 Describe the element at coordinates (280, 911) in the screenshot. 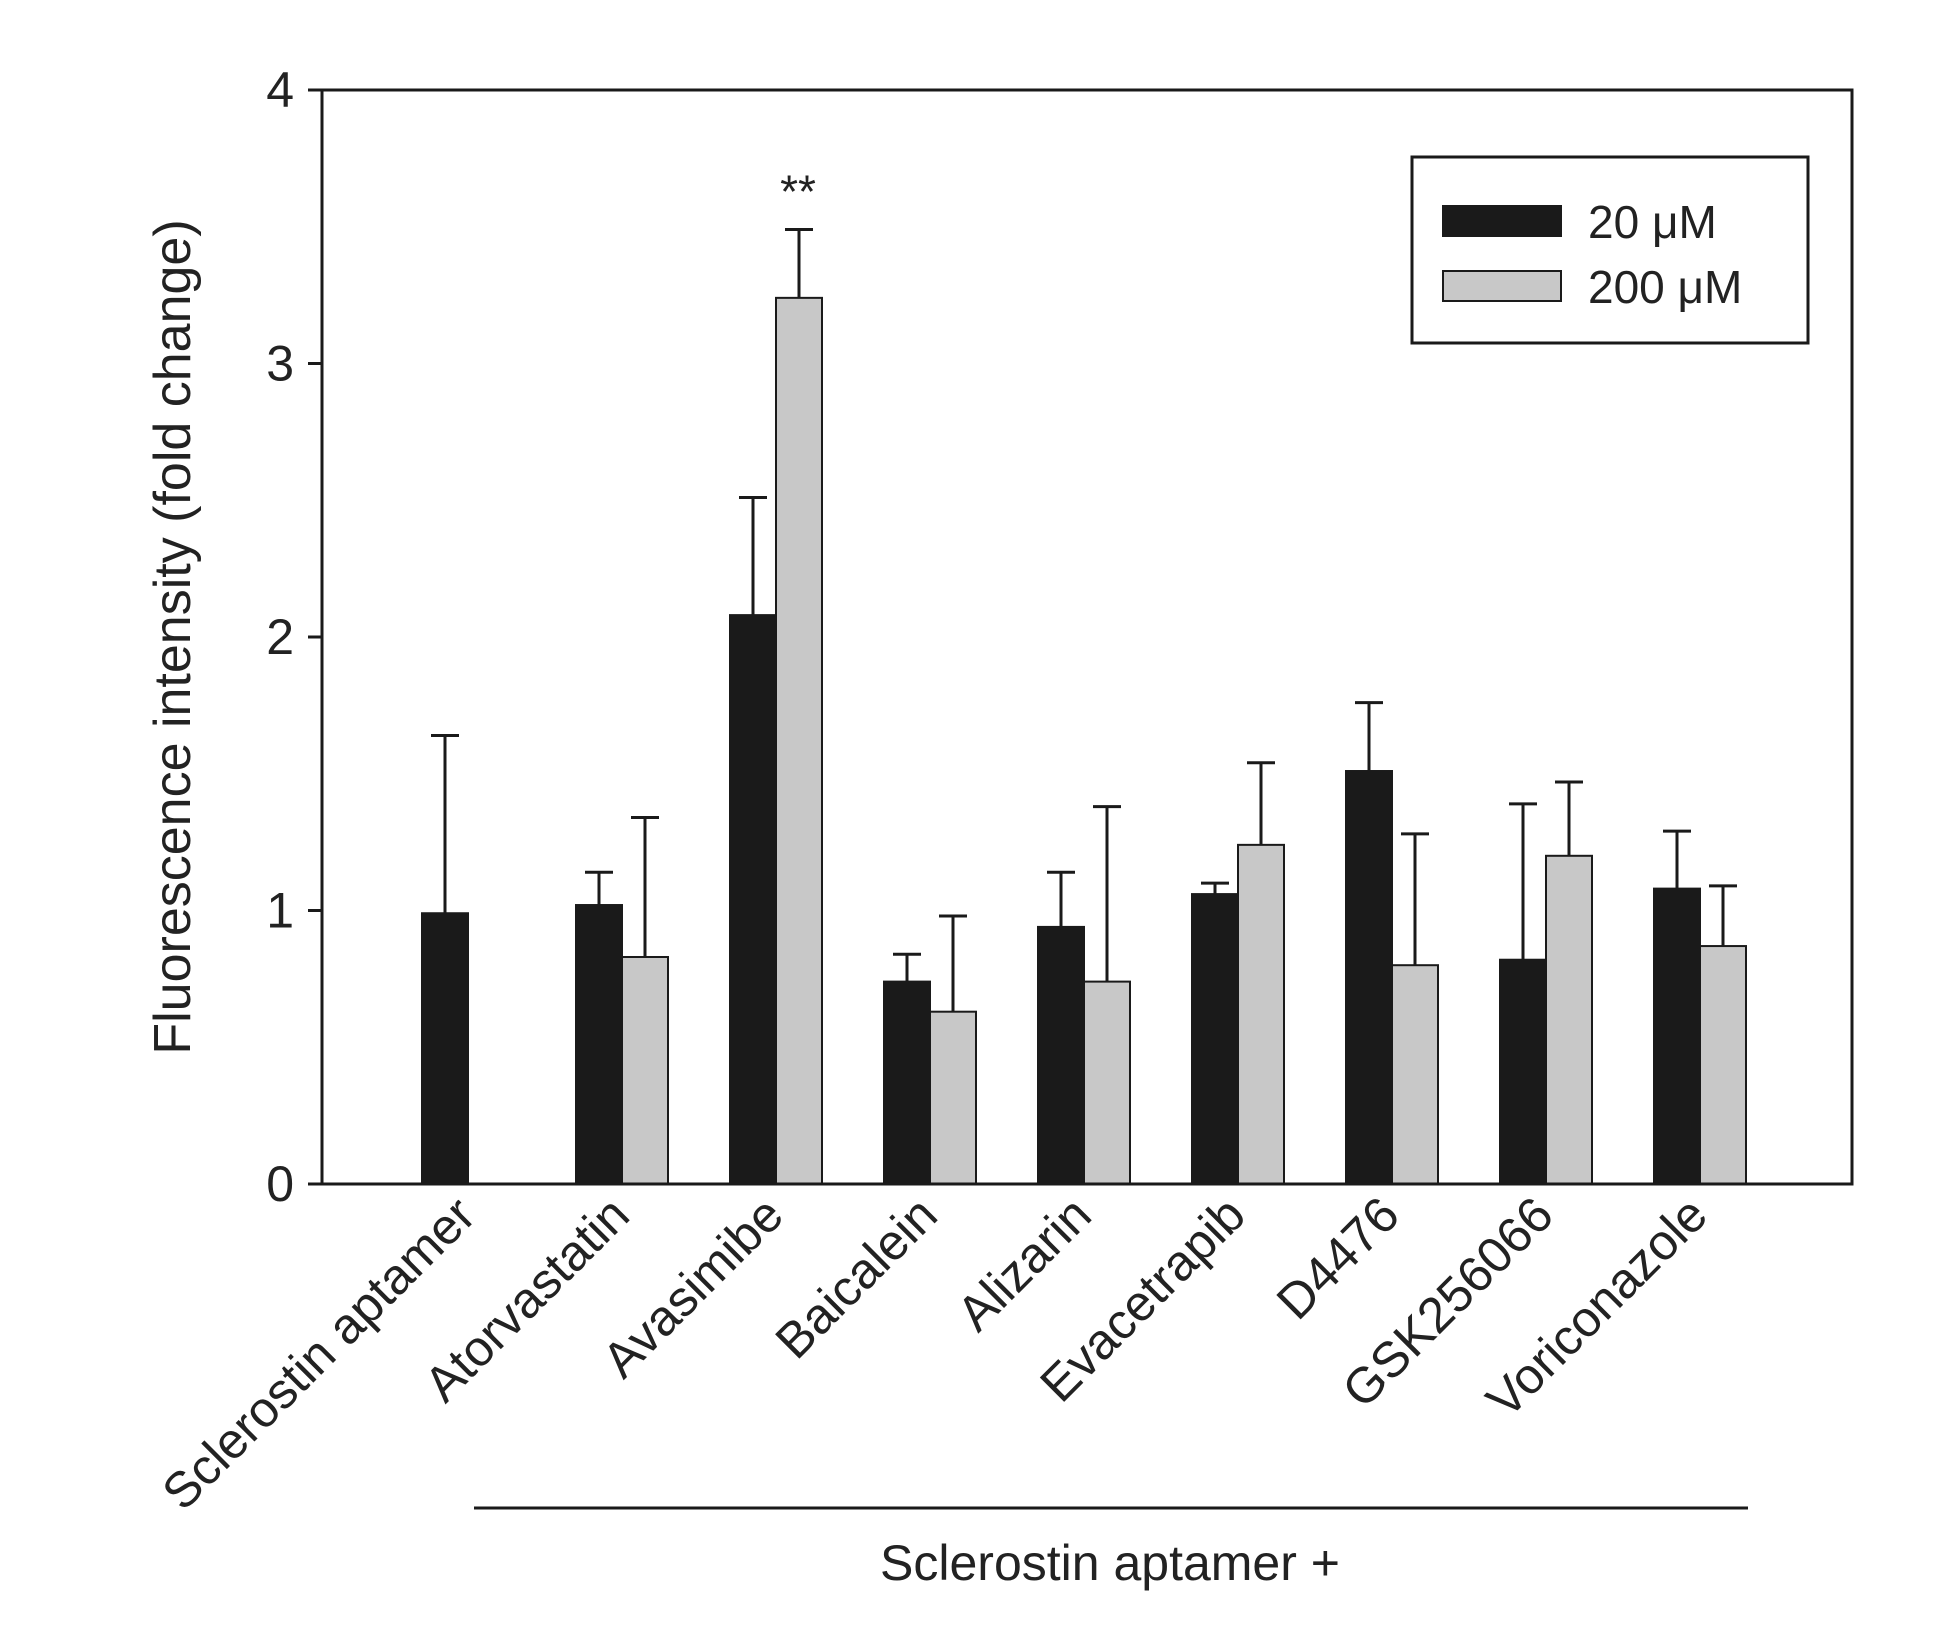

I see `y-tick-label: 1` at that location.